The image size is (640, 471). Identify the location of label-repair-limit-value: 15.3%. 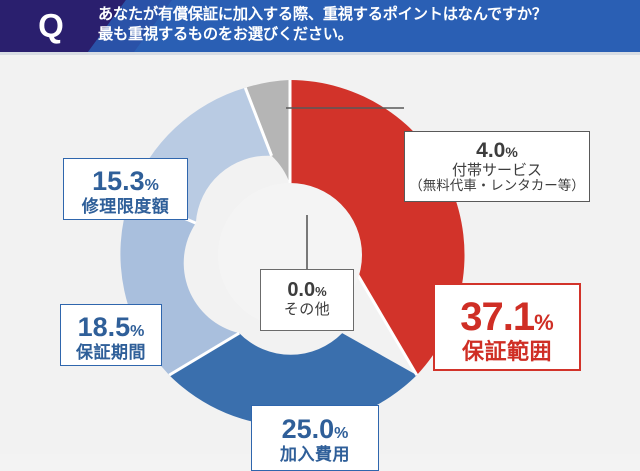
(125, 181).